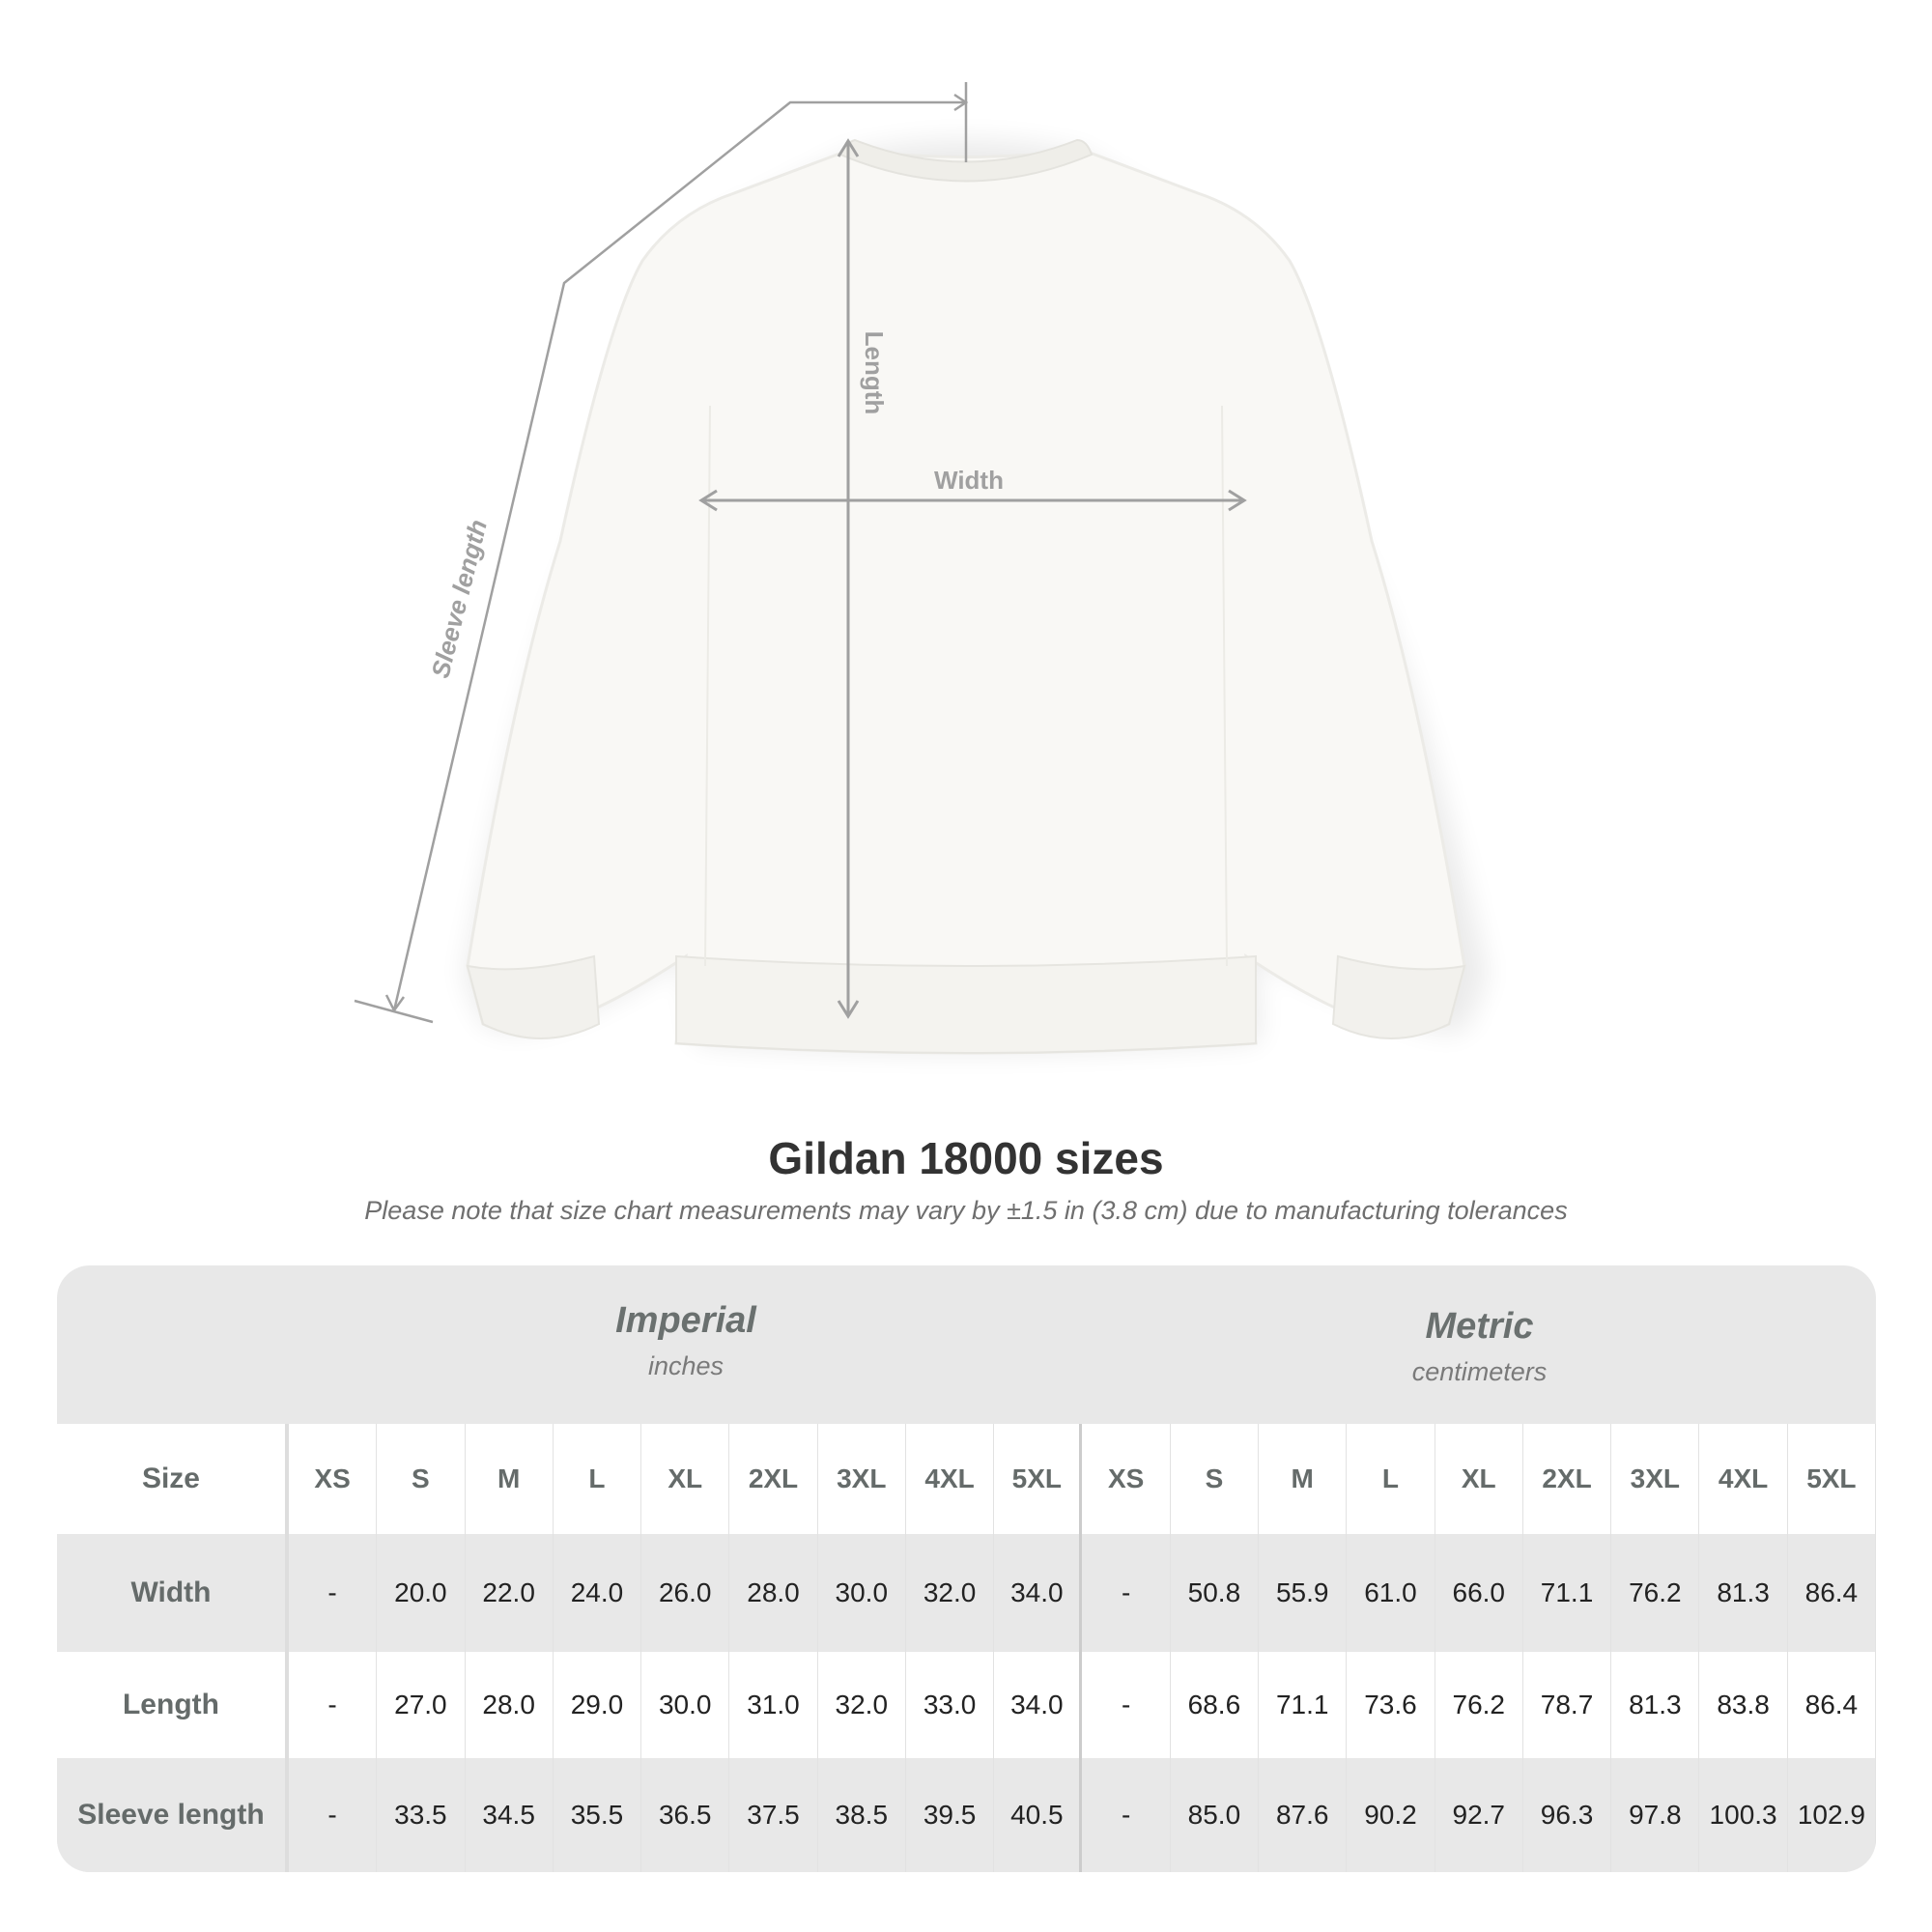  Describe the element at coordinates (950, 1705) in the screenshot. I see `imperial-value-cell: 33.0` at that location.